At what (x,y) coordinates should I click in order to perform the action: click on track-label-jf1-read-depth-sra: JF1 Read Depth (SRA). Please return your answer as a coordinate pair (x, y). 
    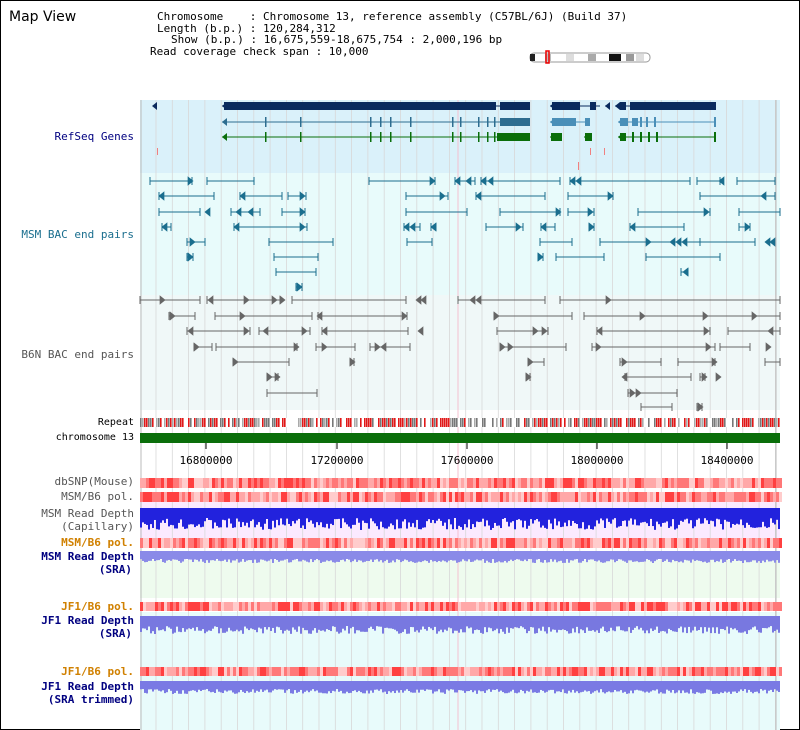
    Looking at the image, I should click on (82, 627).